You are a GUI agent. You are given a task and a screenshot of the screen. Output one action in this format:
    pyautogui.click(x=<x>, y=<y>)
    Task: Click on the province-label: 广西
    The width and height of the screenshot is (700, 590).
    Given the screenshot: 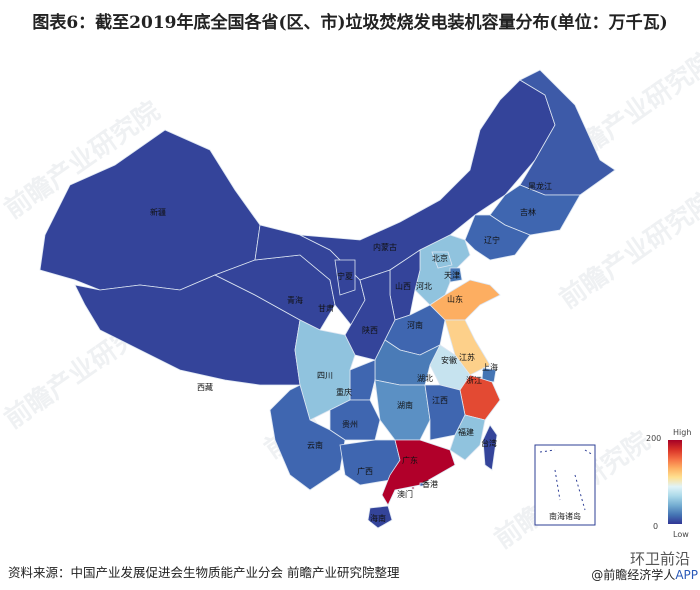 What is the action you would take?
    pyautogui.click(x=365, y=471)
    